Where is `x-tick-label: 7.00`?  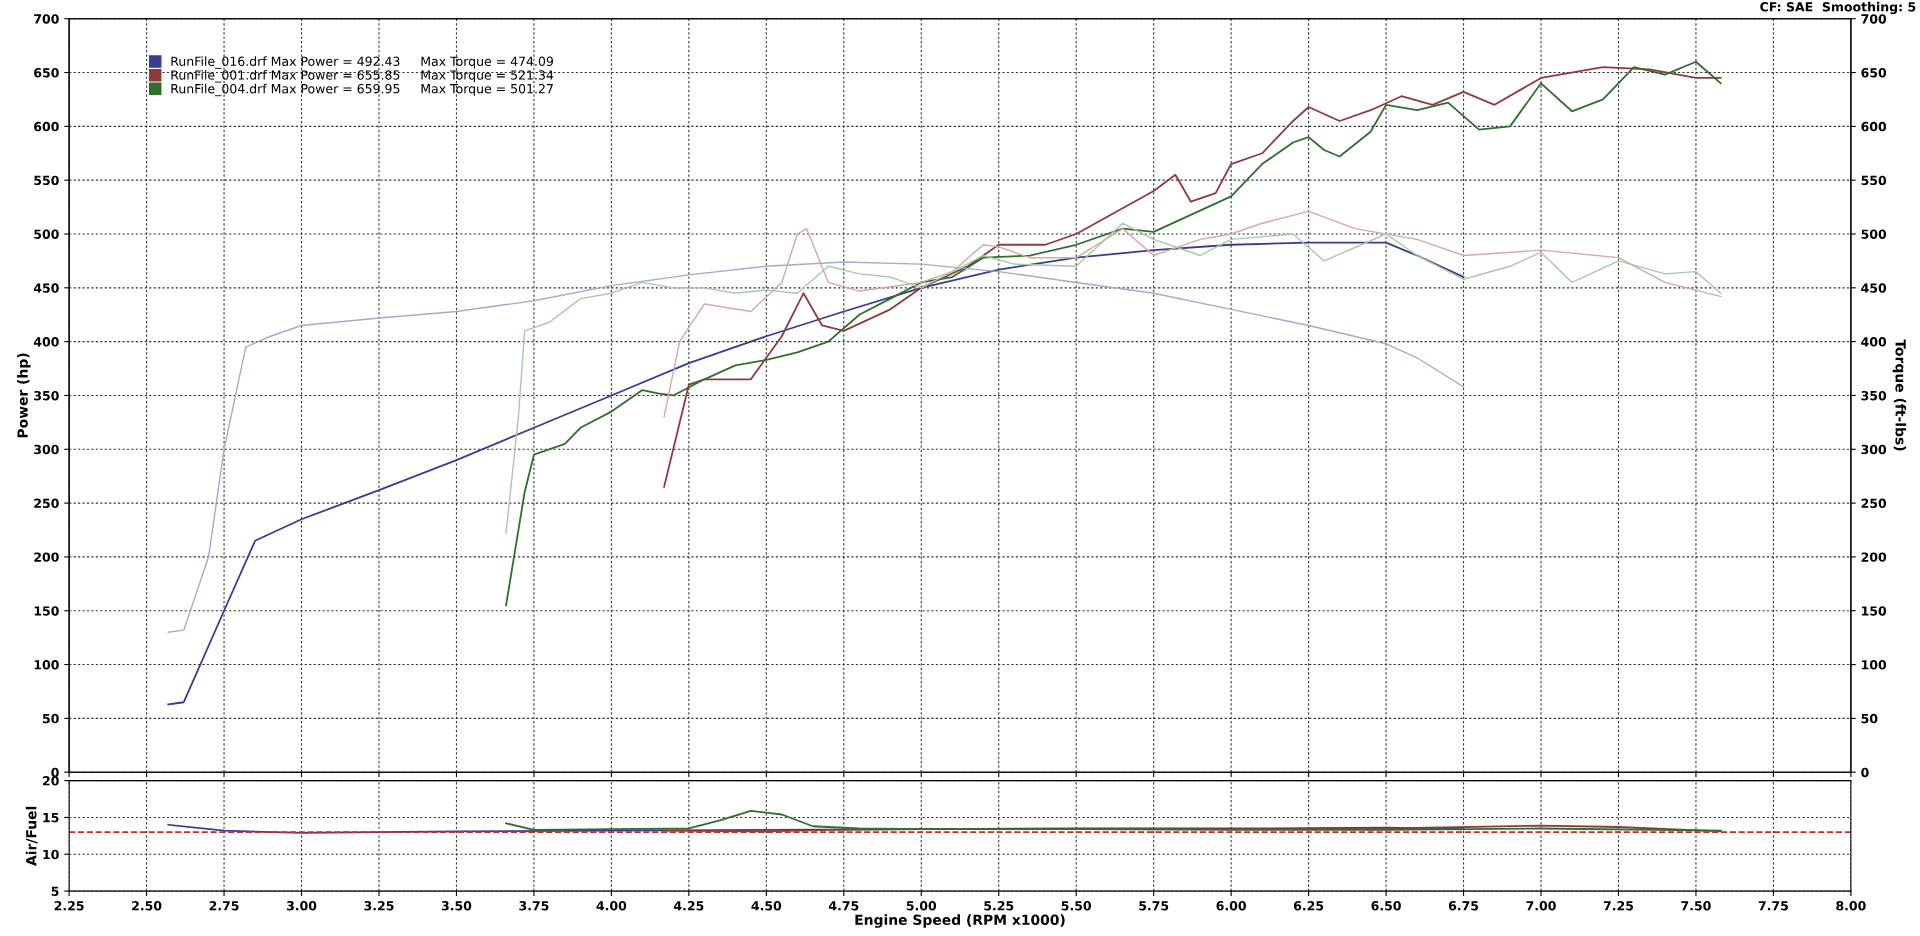 x-tick-label: 7.00 is located at coordinates (1541, 906).